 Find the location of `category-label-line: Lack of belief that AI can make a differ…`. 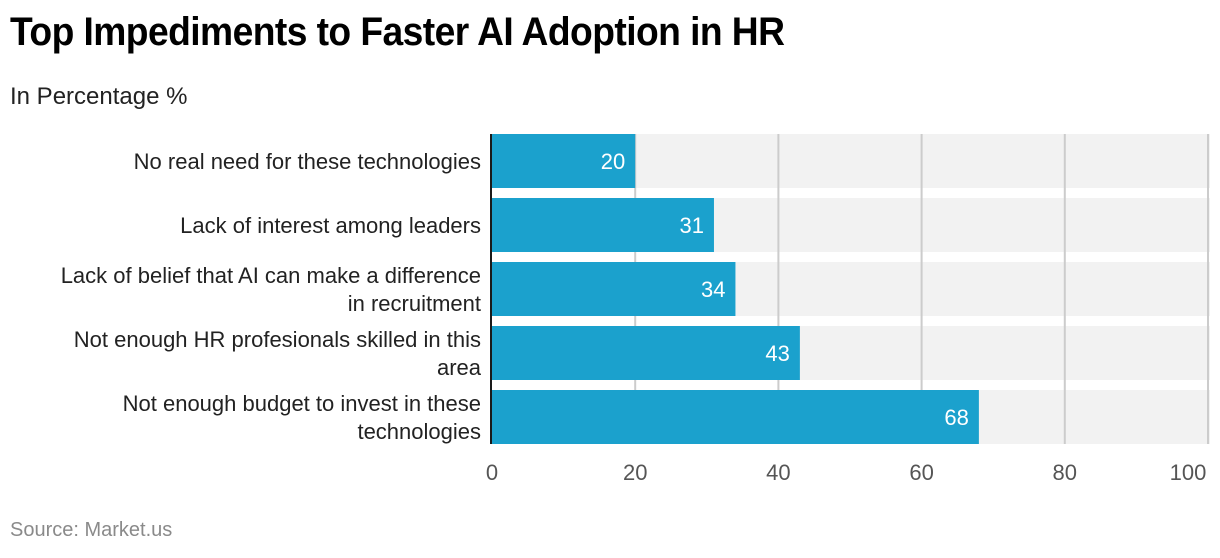

category-label-line: Lack of belief that AI can make a differ… is located at coordinates (271, 275).